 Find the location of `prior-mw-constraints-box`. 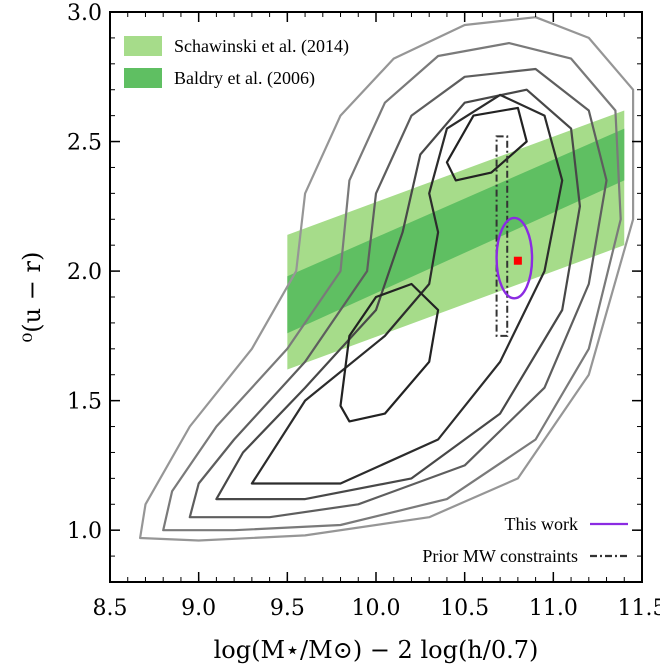

prior-mw-constraints-box is located at coordinates (502, 236).